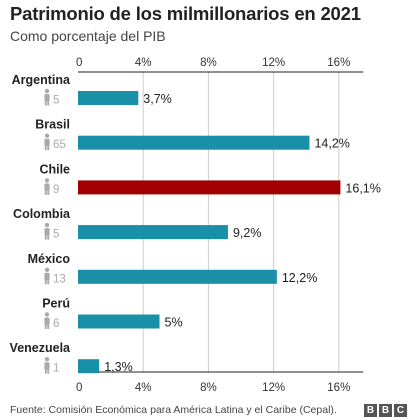 The width and height of the screenshot is (420, 420). Describe the element at coordinates (92, 90) in the screenshot. I see `chart-row-argentina: Argentina 5 3,7%` at that location.